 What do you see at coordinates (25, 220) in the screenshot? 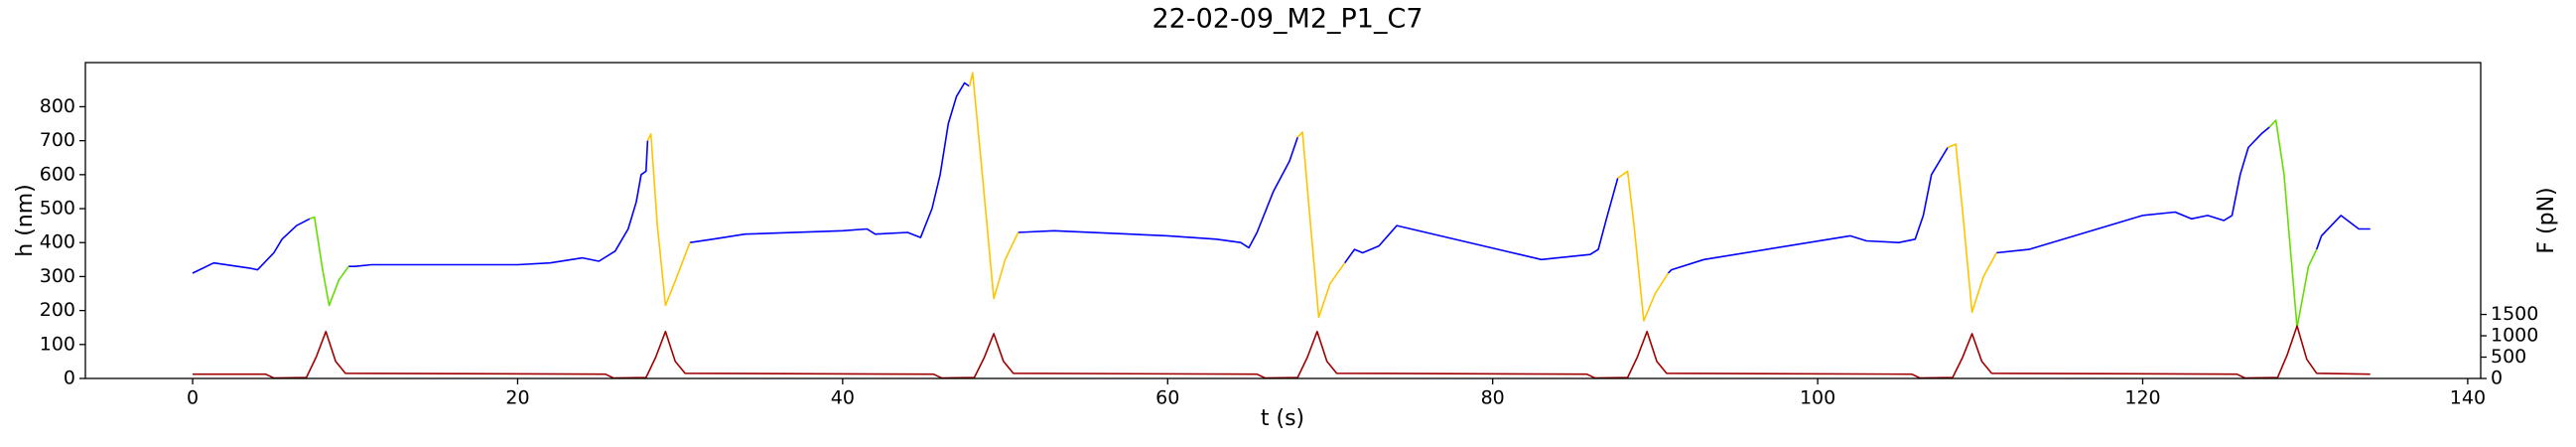
I see `y-axis-label: h (nm)` at bounding box center [25, 220].